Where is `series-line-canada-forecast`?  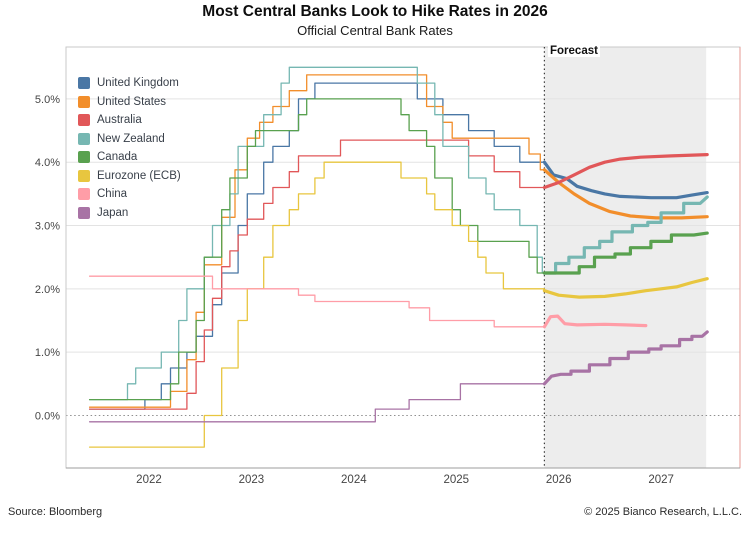
series-line-canada-forecast is located at coordinates (625, 253).